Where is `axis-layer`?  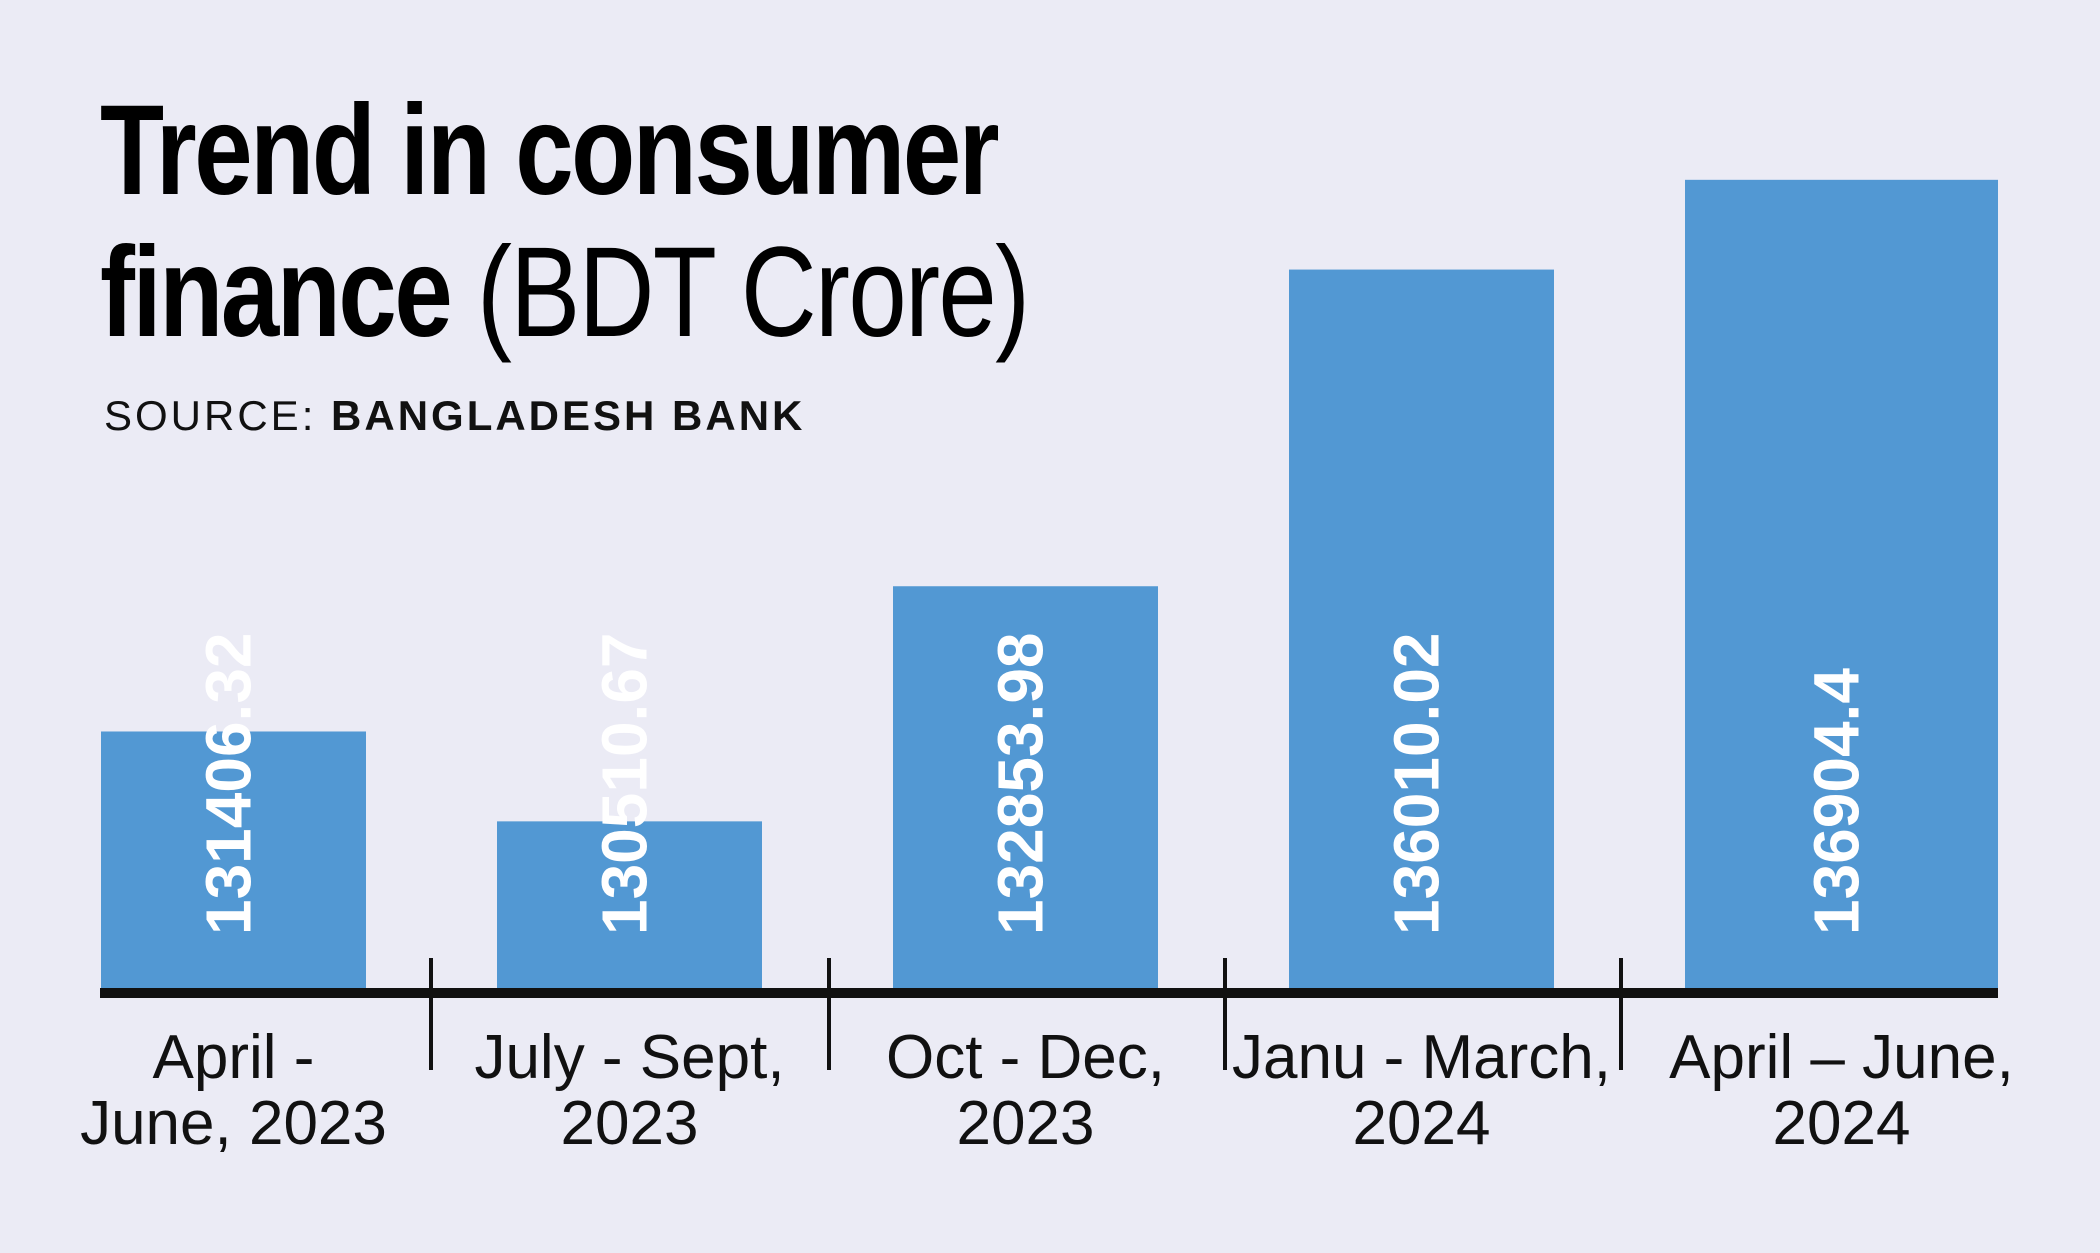 axis-layer is located at coordinates (1049, 1014).